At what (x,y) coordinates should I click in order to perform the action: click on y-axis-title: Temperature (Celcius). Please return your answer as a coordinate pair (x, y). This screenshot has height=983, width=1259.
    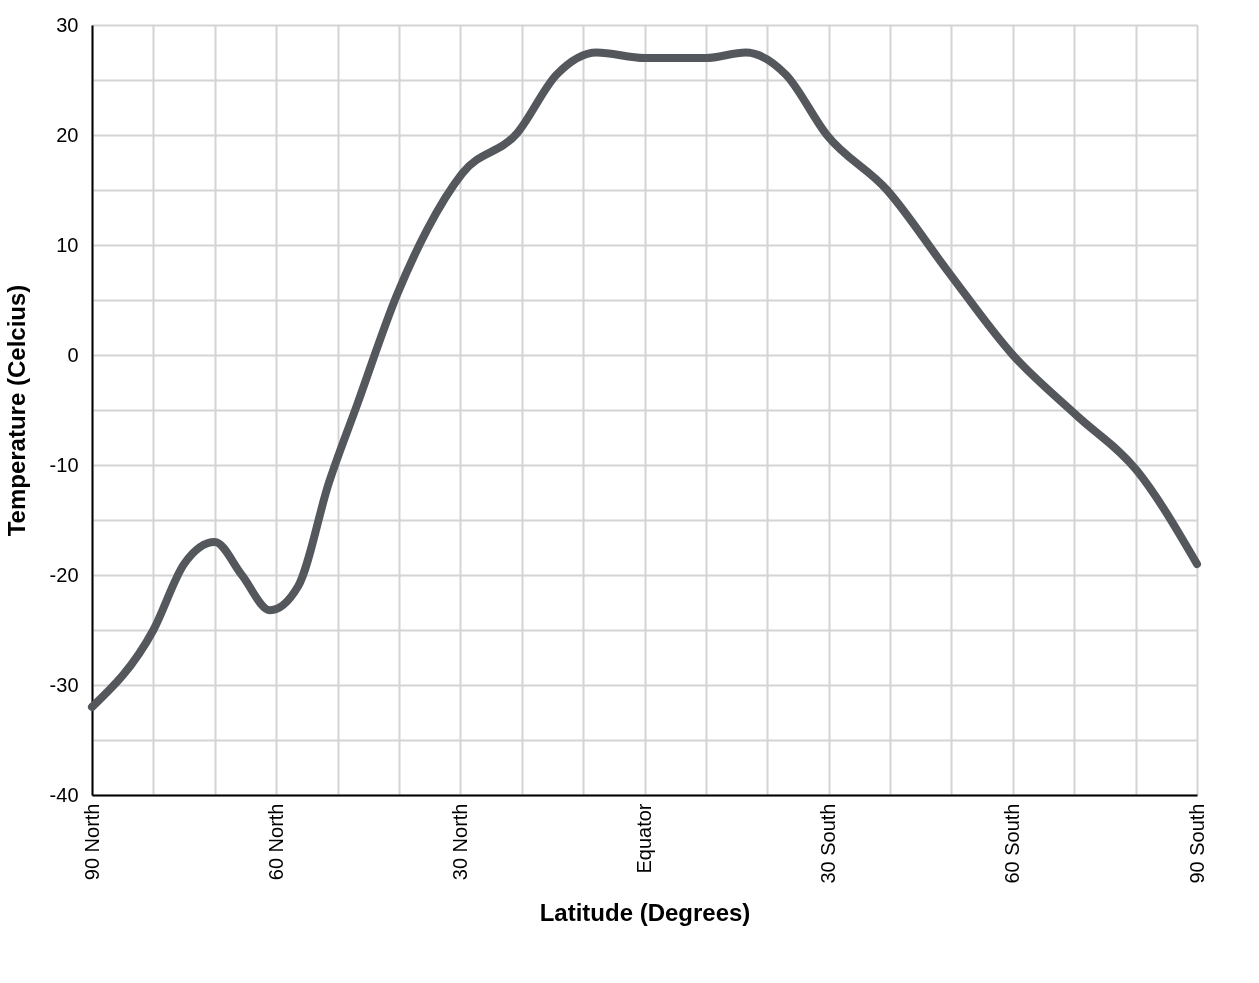
    Looking at the image, I should click on (16, 410).